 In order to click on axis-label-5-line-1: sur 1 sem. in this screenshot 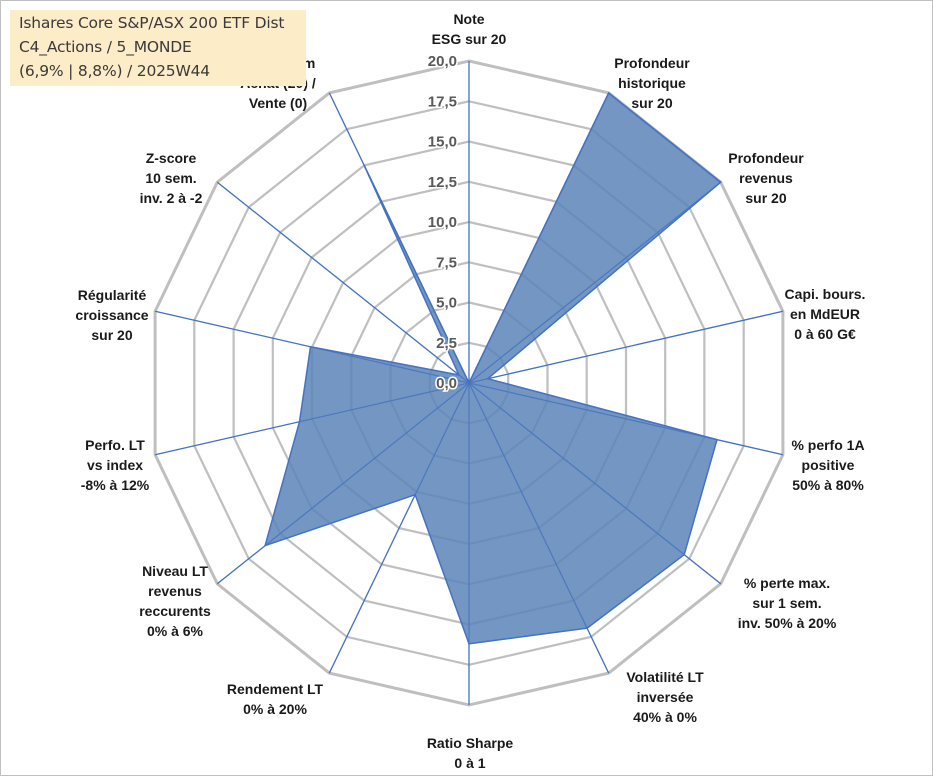, I will do `click(786, 603)`.